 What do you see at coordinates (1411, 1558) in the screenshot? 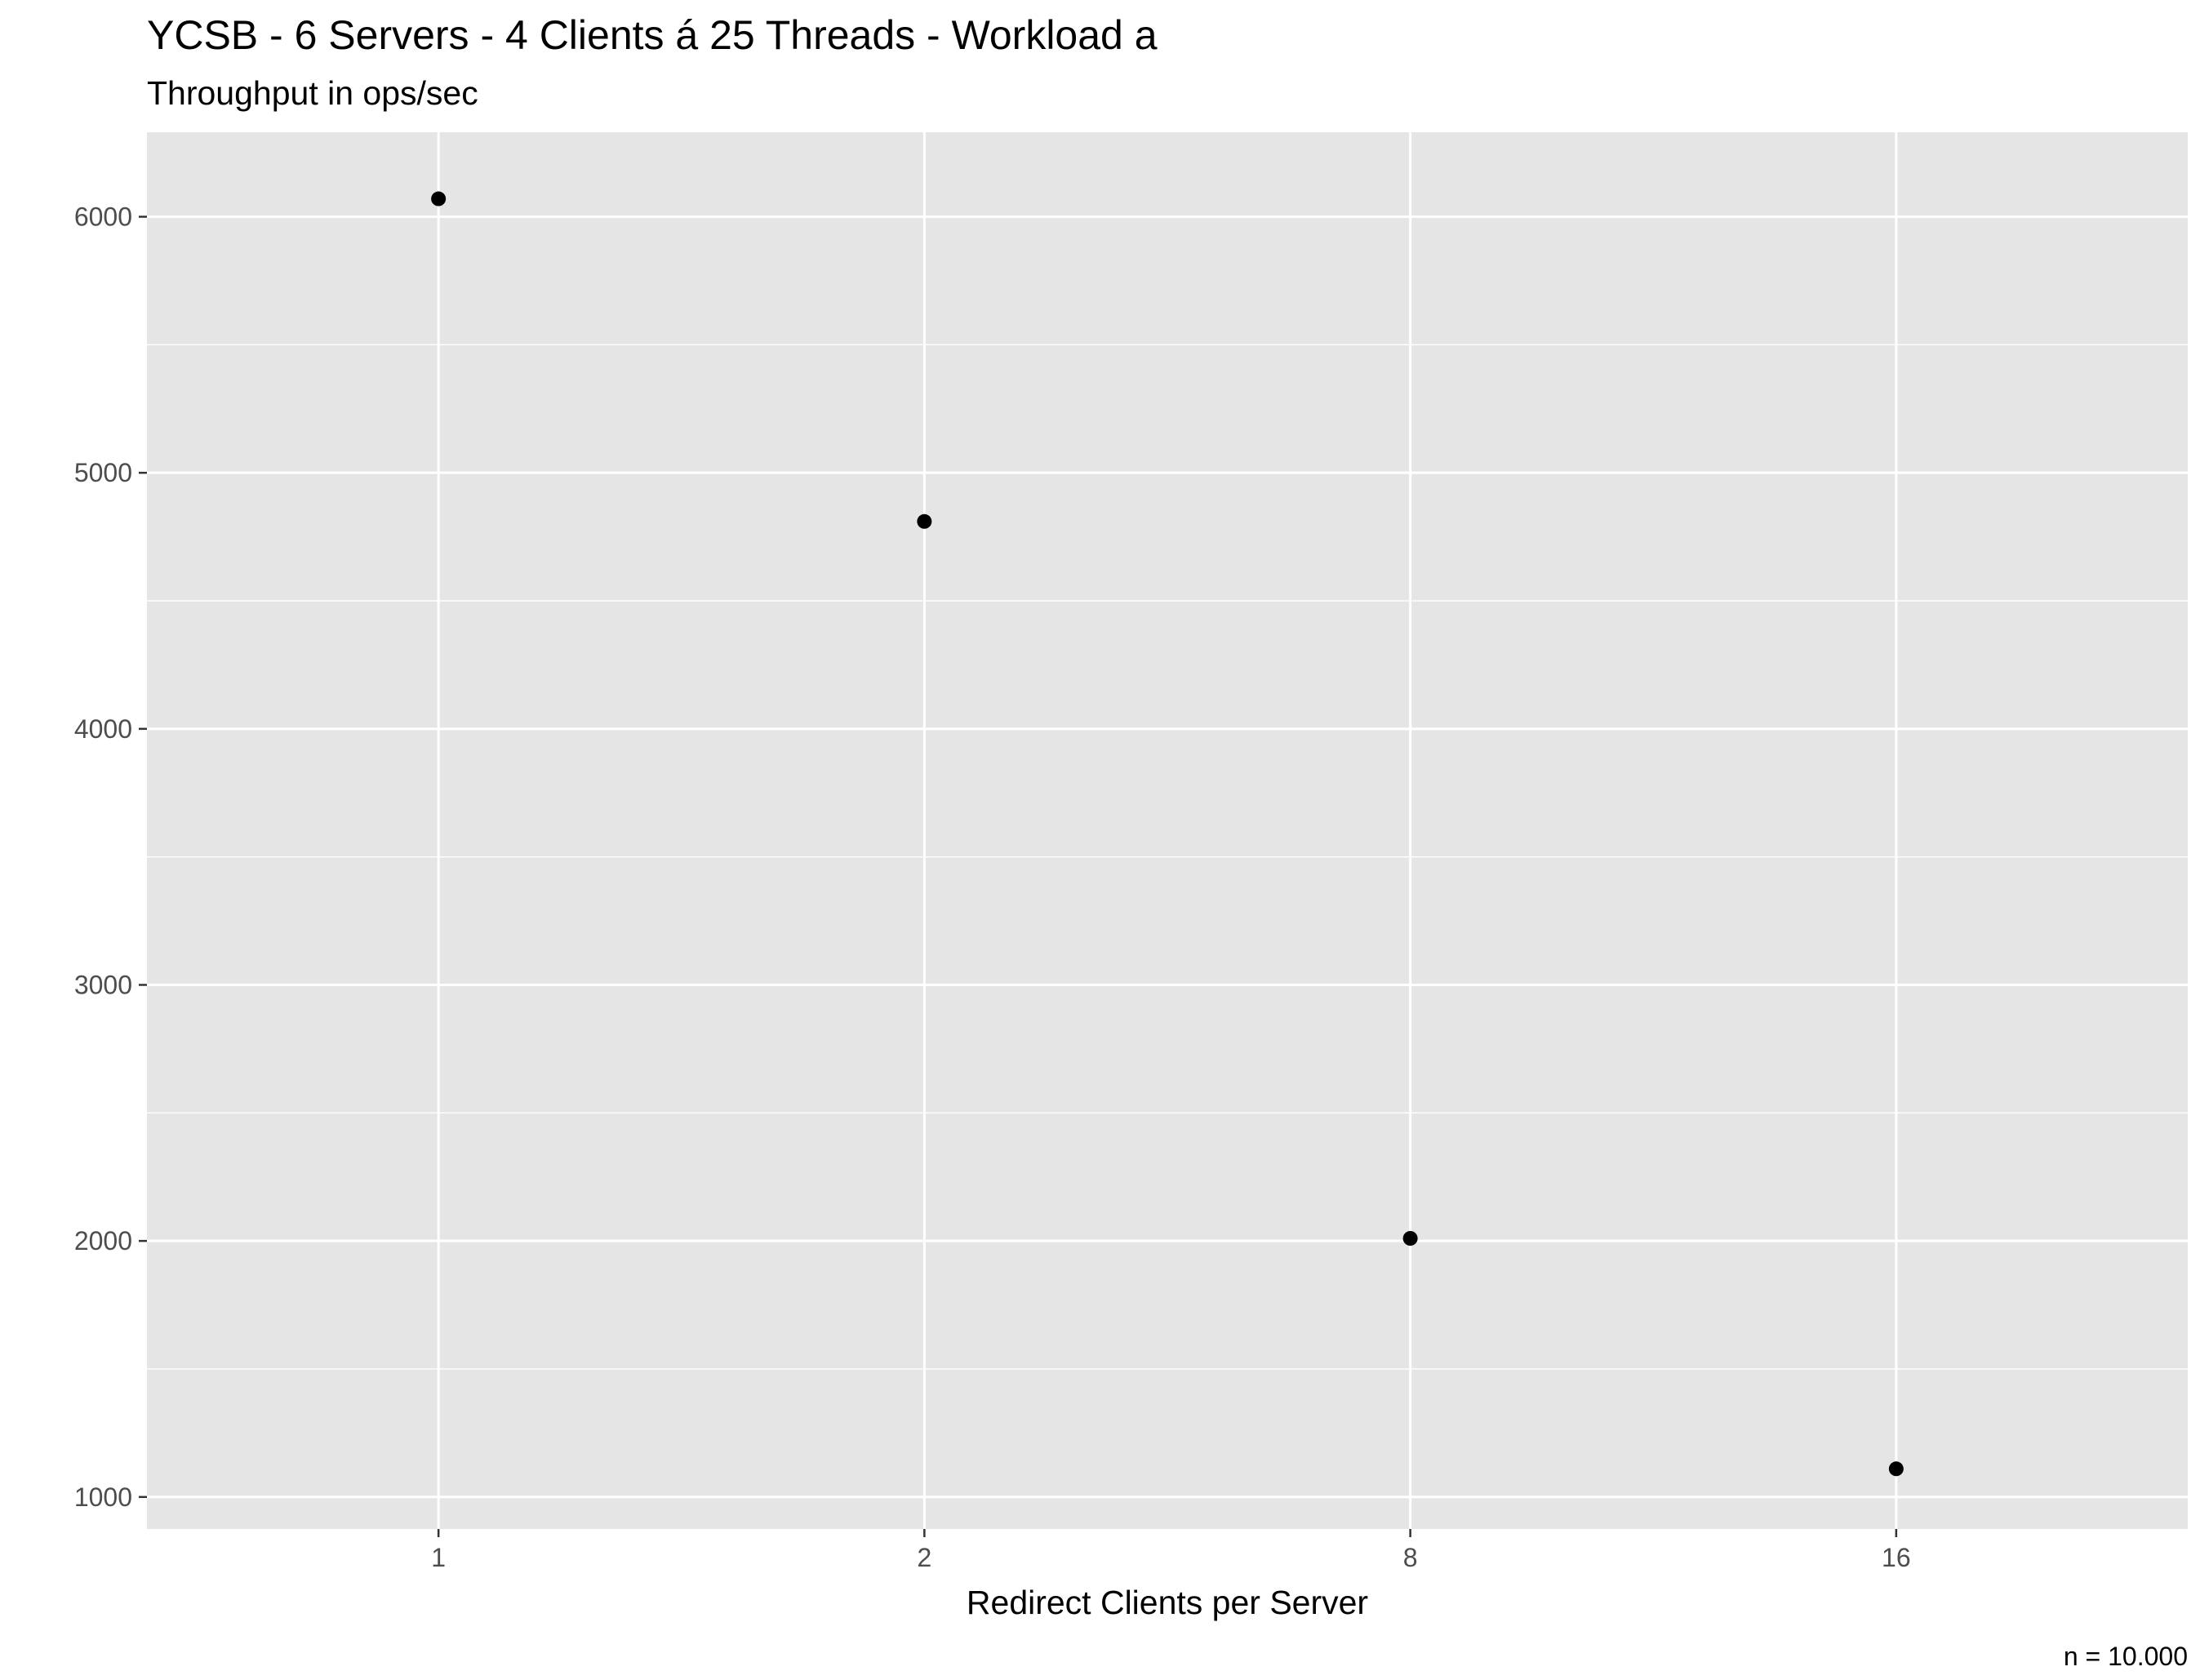
I see `x-tick-label: 8` at bounding box center [1411, 1558].